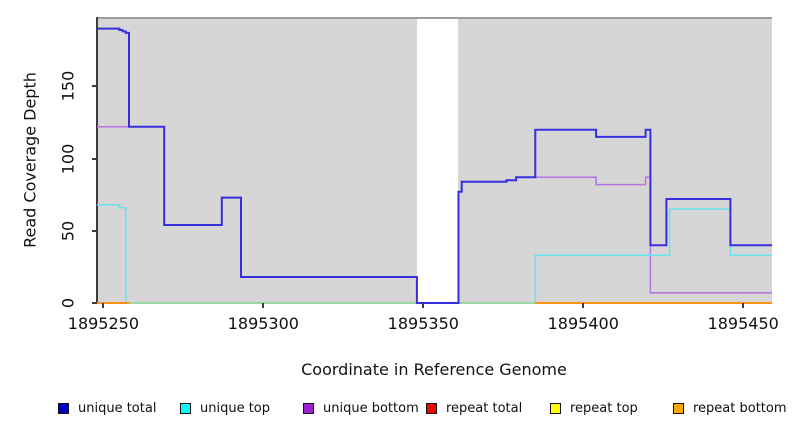  Describe the element at coordinates (68, 230) in the screenshot. I see `y-tick-label: 50` at that location.